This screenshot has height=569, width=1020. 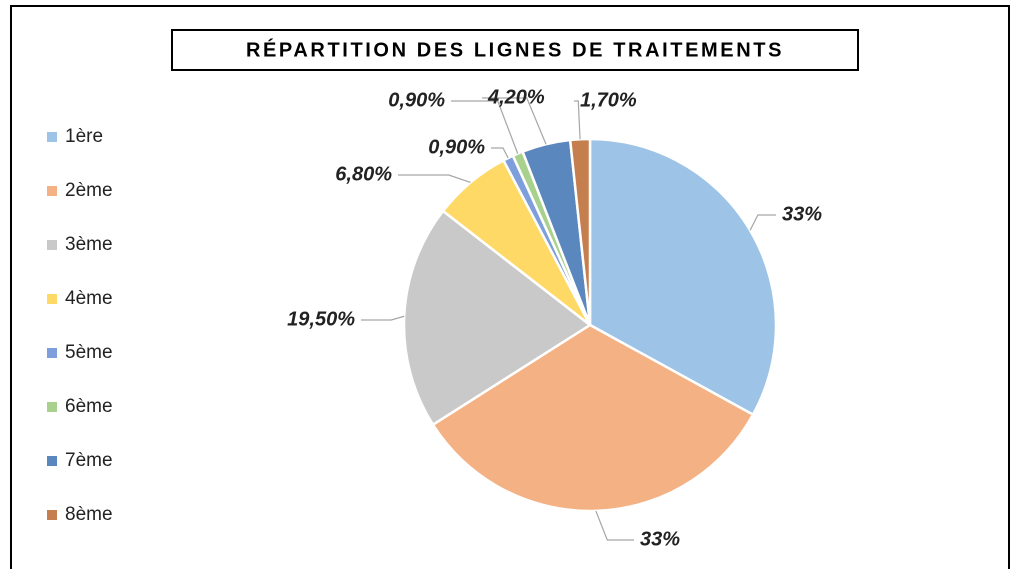 I want to click on data-label: 1,70%, so click(x=608, y=100).